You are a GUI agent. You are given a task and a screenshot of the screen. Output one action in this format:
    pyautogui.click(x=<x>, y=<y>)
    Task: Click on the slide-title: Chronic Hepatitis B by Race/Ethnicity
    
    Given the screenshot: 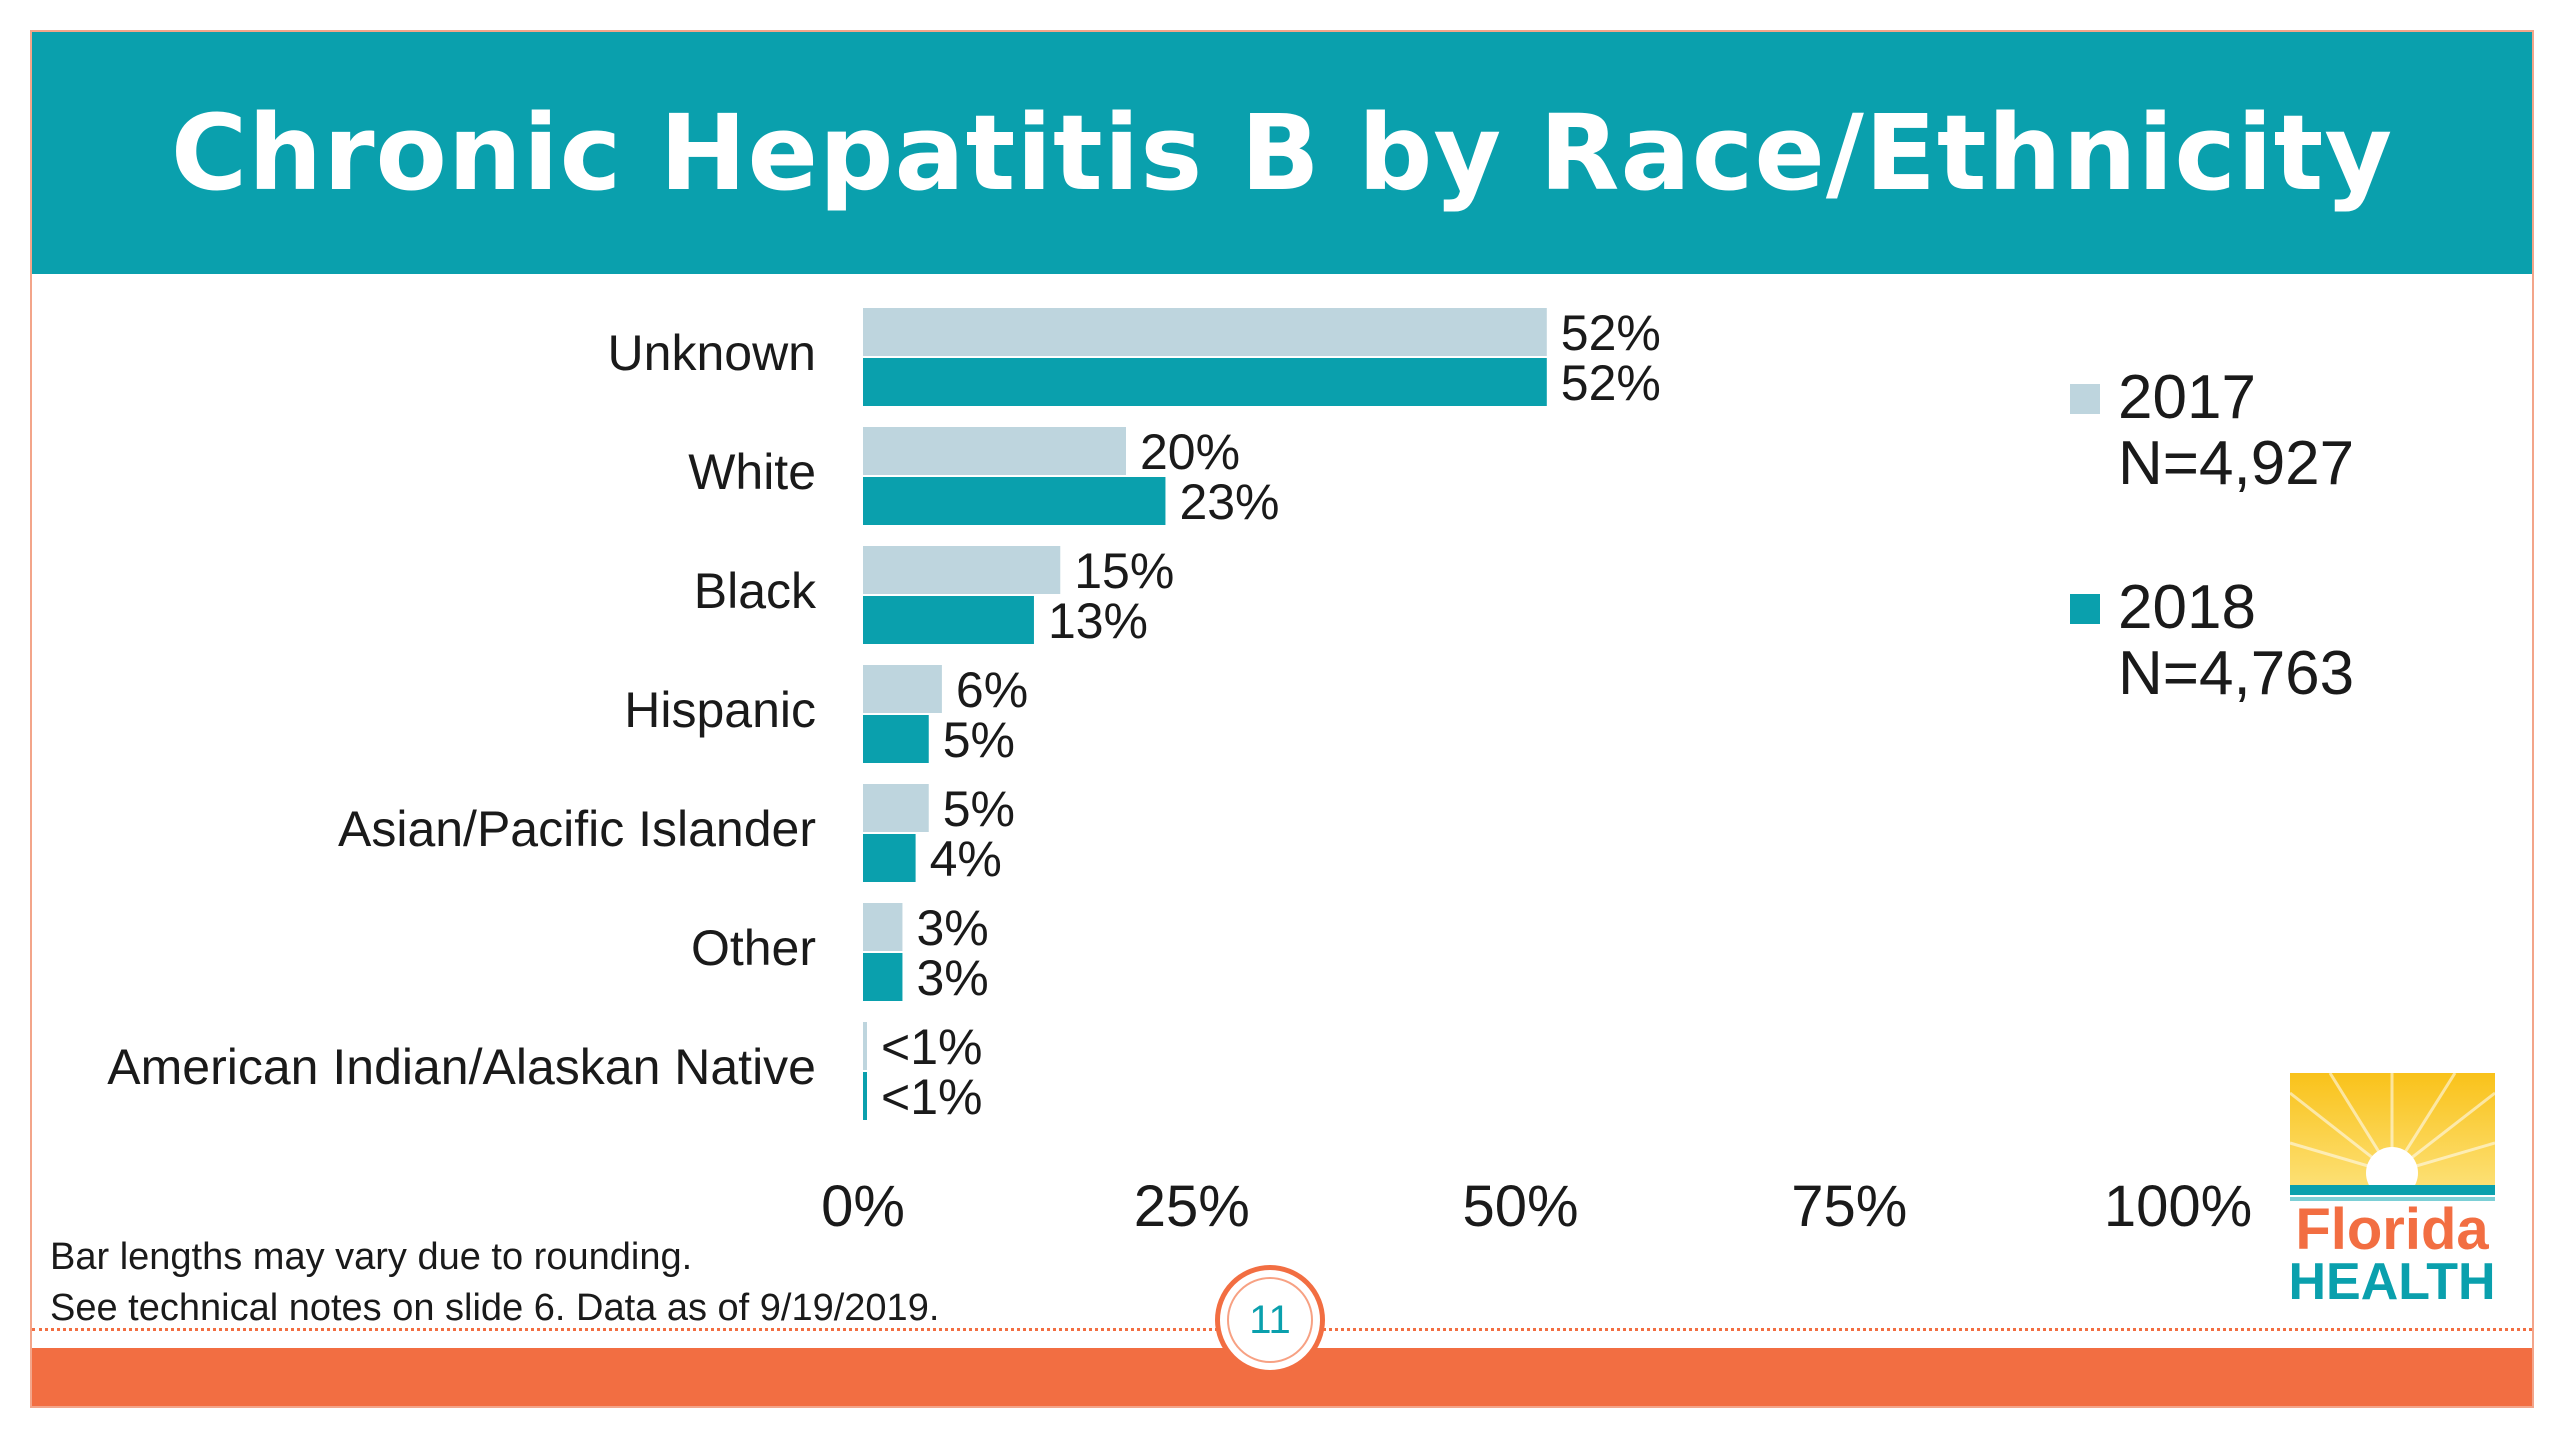 What is the action you would take?
    pyautogui.click(x=1282, y=153)
    